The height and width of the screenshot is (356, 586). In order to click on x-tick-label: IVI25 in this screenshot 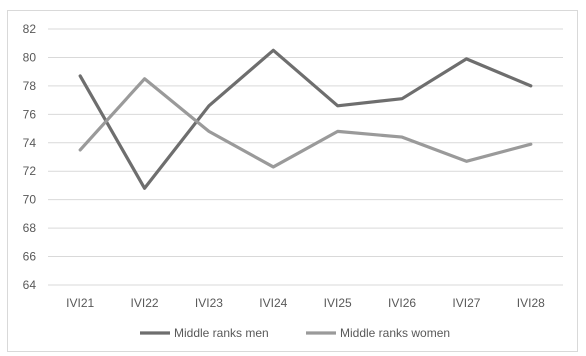, I will do `click(338, 303)`.